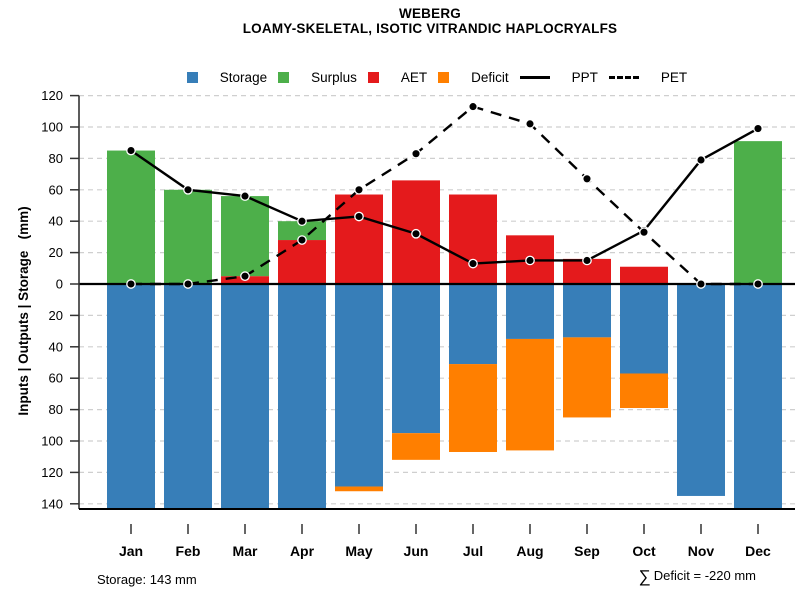  I want to click on y-tick-label-0: 0, so click(59, 284).